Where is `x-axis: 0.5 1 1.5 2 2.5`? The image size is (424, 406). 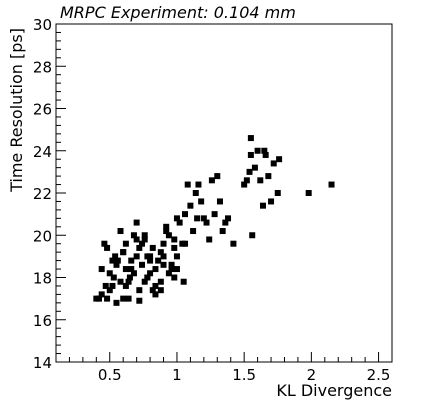 x-axis: 0.5 1 1.5 2 2.5 is located at coordinates (224, 368).